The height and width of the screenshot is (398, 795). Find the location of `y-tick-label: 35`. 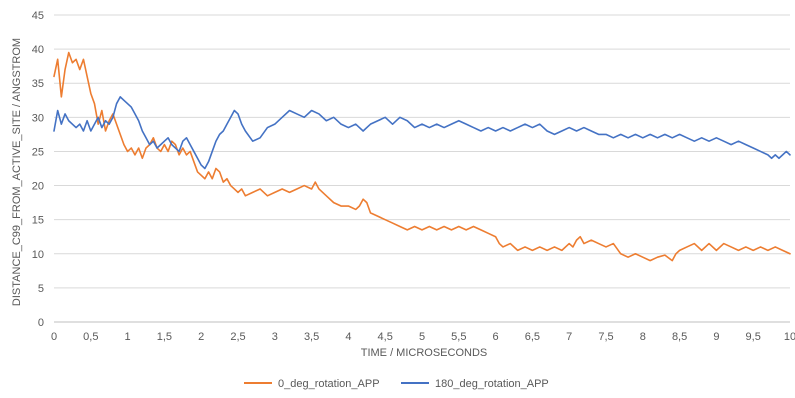

y-tick-label: 35 is located at coordinates (38, 84).